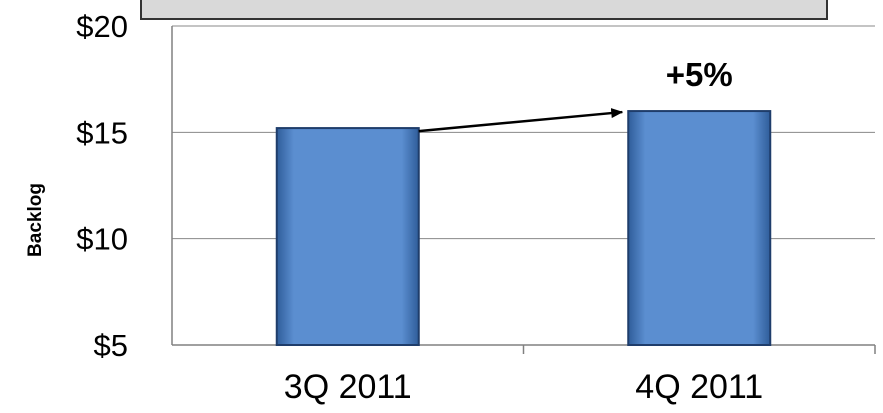  Describe the element at coordinates (102, 26) in the screenshot. I see `y-tick-label: $20` at that location.